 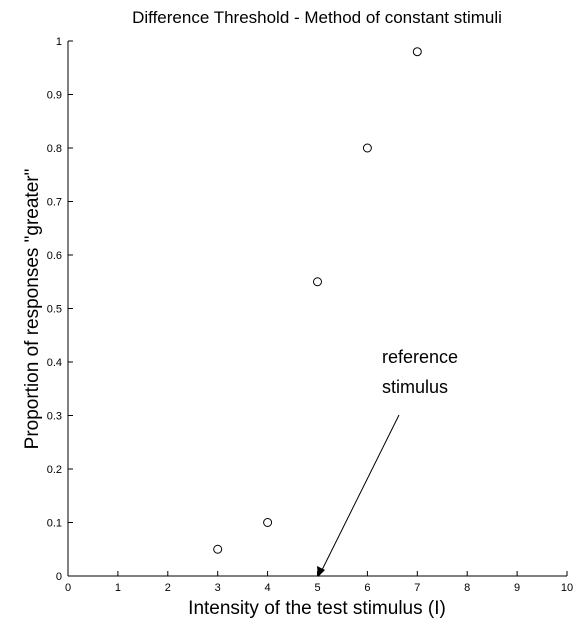 I want to click on y-tick-label: 0.5, so click(x=54, y=310).